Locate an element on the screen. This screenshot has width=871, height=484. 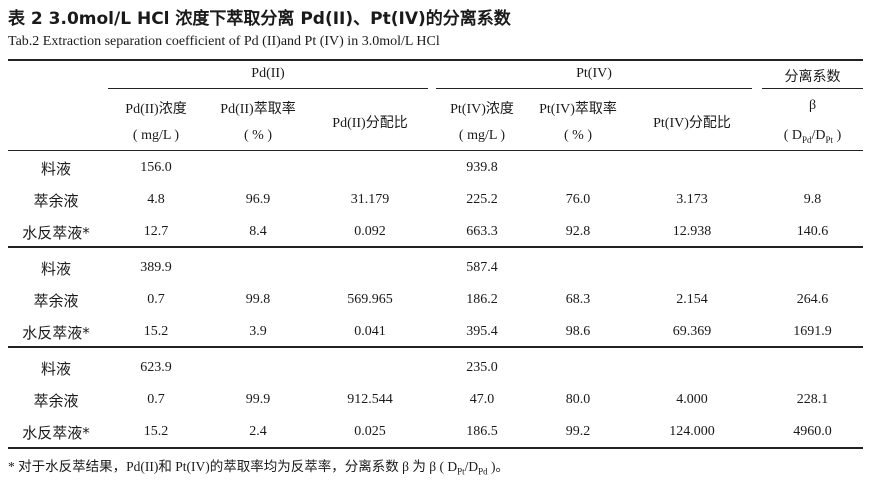
pt-group-rule is located at coordinates (594, 88).